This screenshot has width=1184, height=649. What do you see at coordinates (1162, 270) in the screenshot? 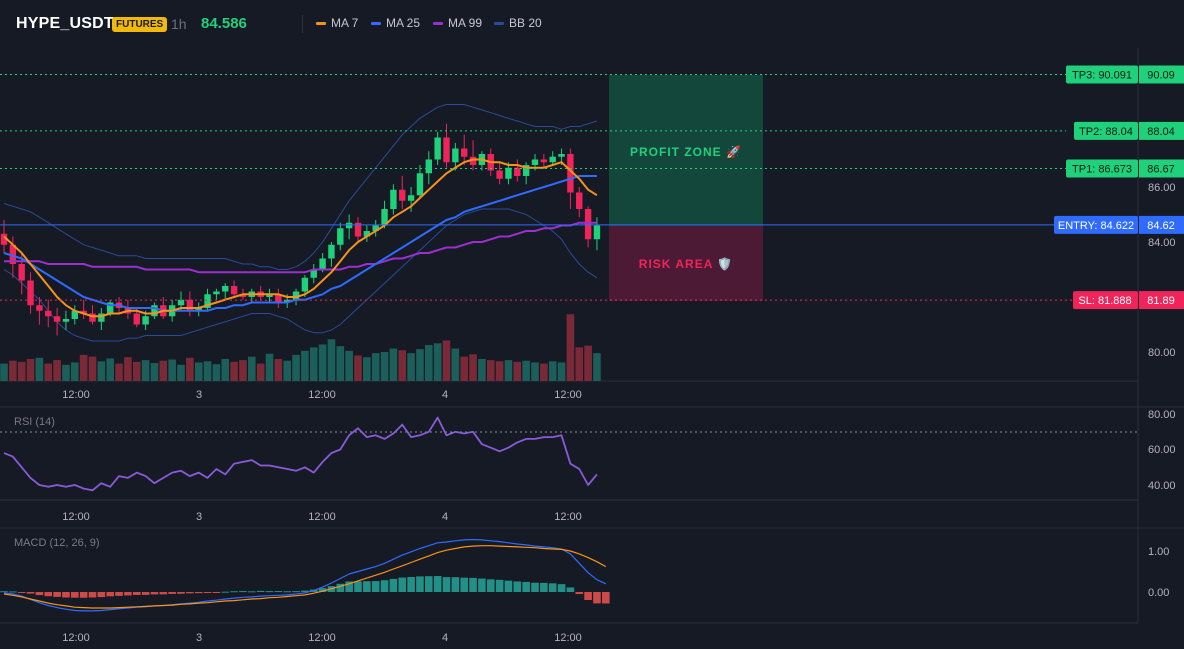
I see `price-axis: 86.00 84.00 80.00` at bounding box center [1162, 270].